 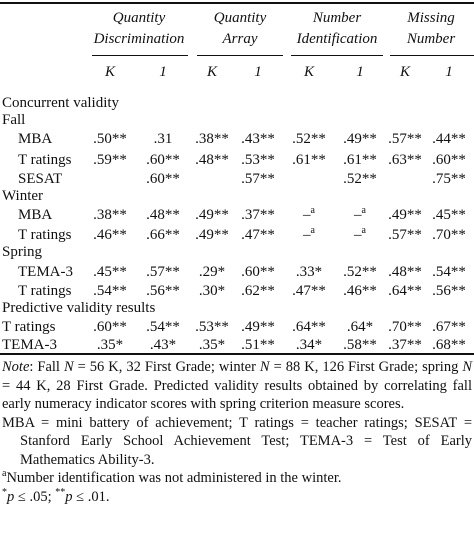 What do you see at coordinates (110, 160) in the screenshot?
I see `table-cell: .59**` at bounding box center [110, 160].